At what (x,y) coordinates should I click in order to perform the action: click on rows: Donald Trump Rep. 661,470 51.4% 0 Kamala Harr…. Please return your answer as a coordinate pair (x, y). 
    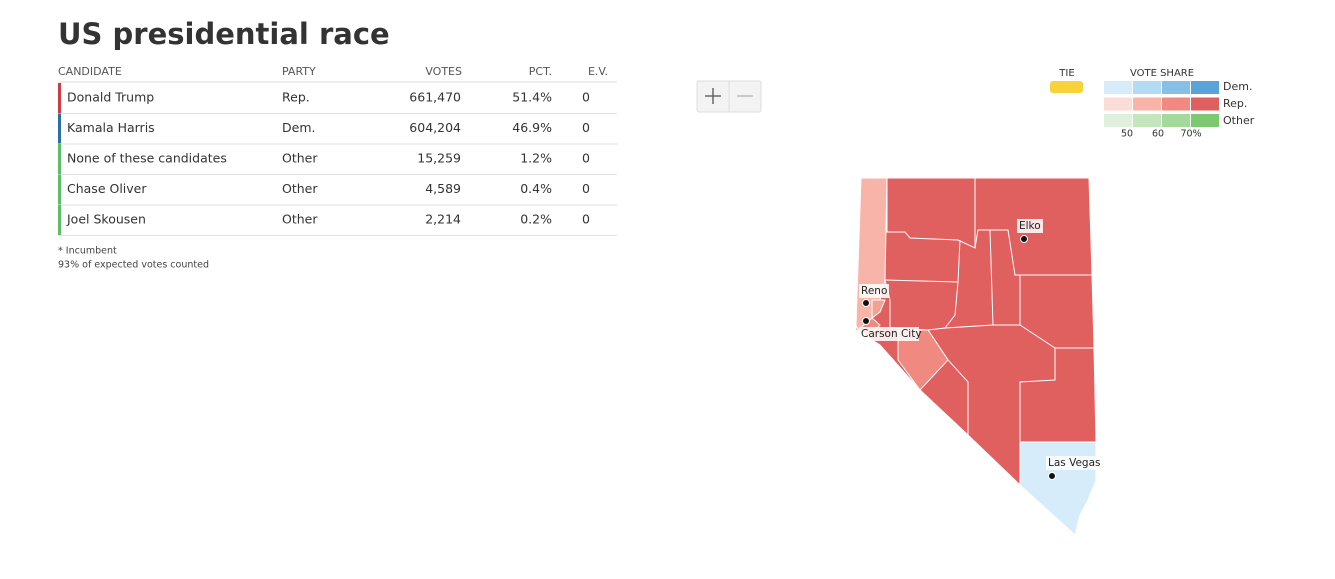
    Looking at the image, I should click on (337, 159).